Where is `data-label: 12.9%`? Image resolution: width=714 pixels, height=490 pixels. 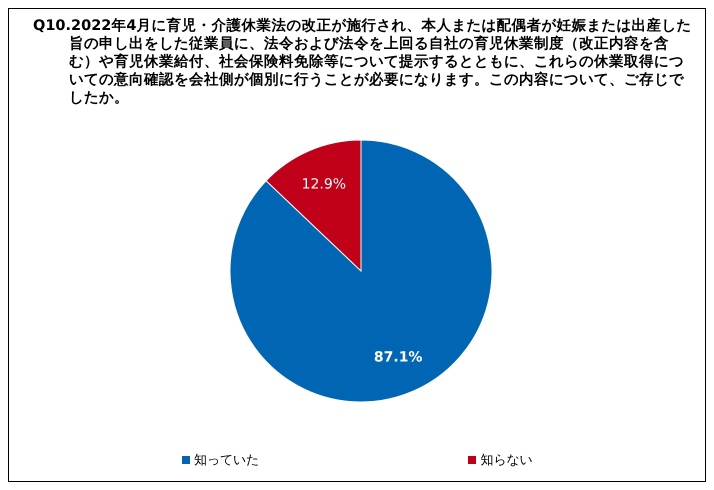 data-label: 12.9% is located at coordinates (324, 184).